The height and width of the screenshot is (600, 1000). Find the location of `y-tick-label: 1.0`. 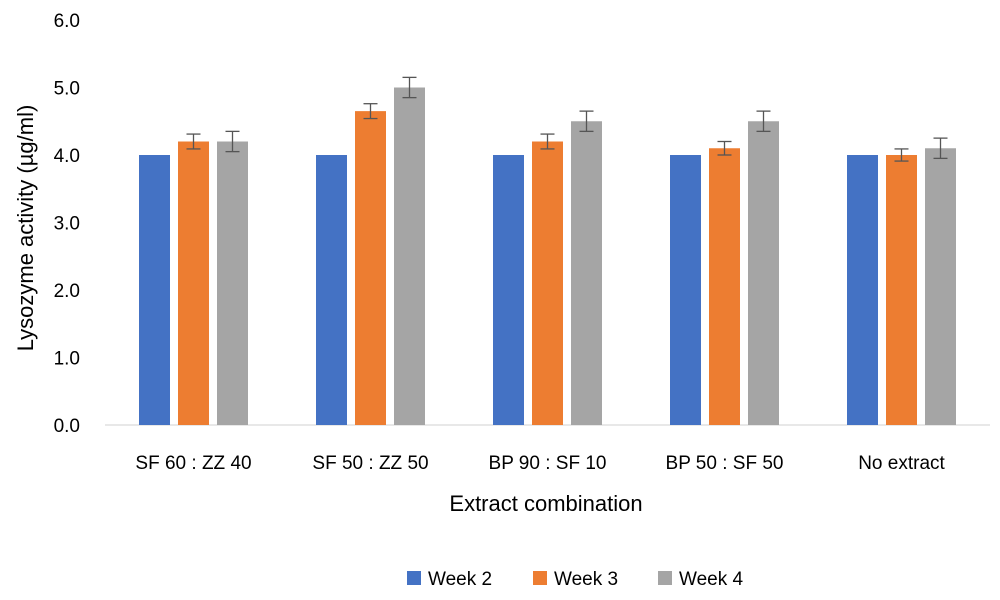

y-tick-label: 1.0 is located at coordinates (67, 359).